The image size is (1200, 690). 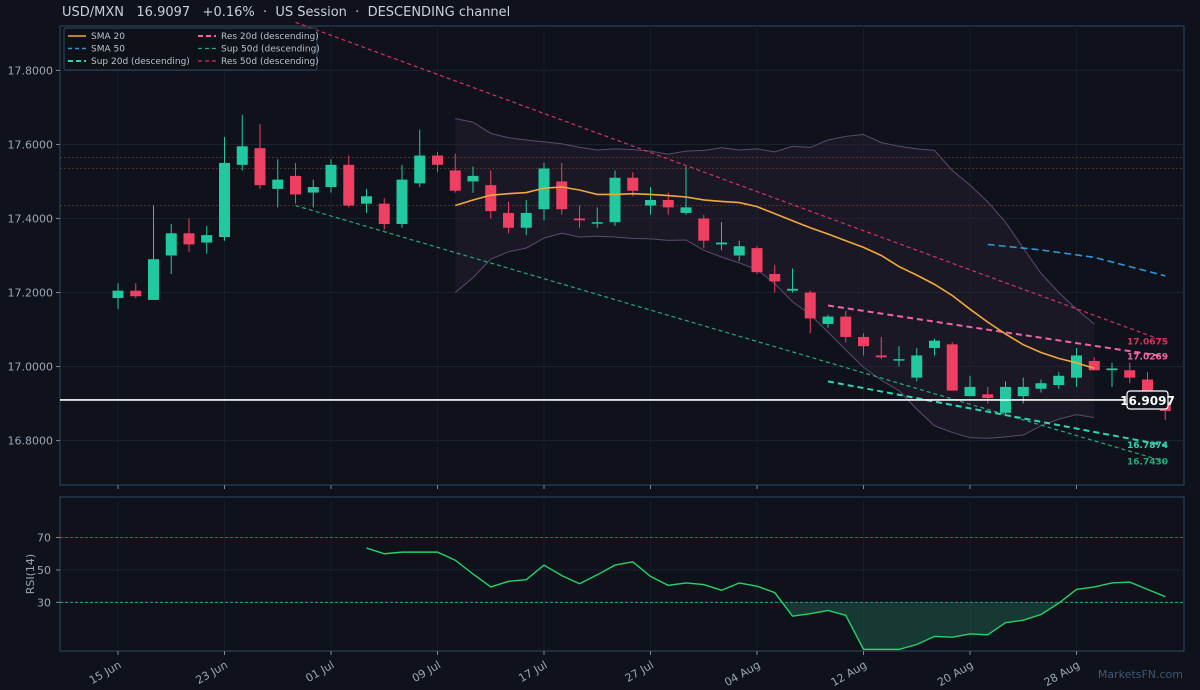 I want to click on y-tick-label: 16.8000, so click(x=31, y=441).